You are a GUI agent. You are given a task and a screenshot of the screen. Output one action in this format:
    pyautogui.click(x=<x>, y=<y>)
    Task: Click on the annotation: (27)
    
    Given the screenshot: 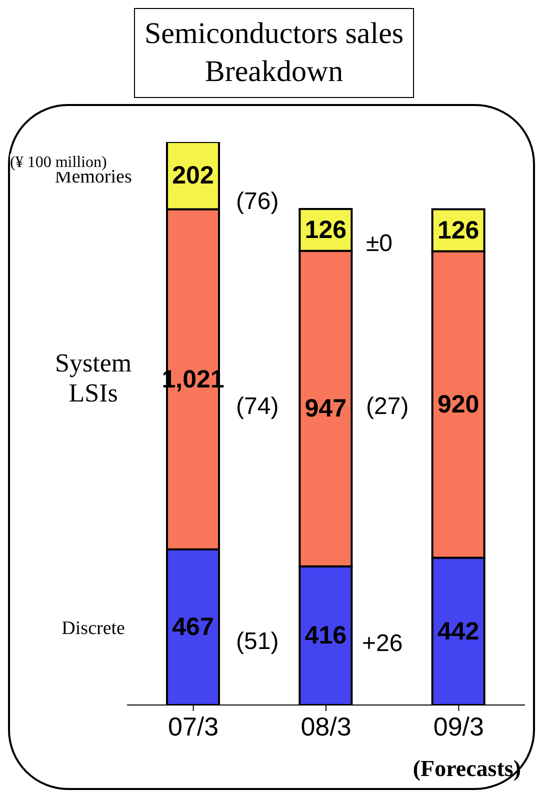 What is the action you would take?
    pyautogui.click(x=387, y=407)
    